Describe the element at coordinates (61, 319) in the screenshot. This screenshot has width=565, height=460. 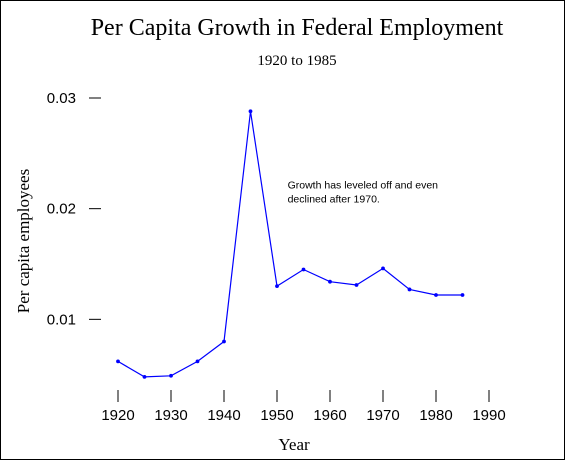
I see `y-tick-label: 0.01` at that location.